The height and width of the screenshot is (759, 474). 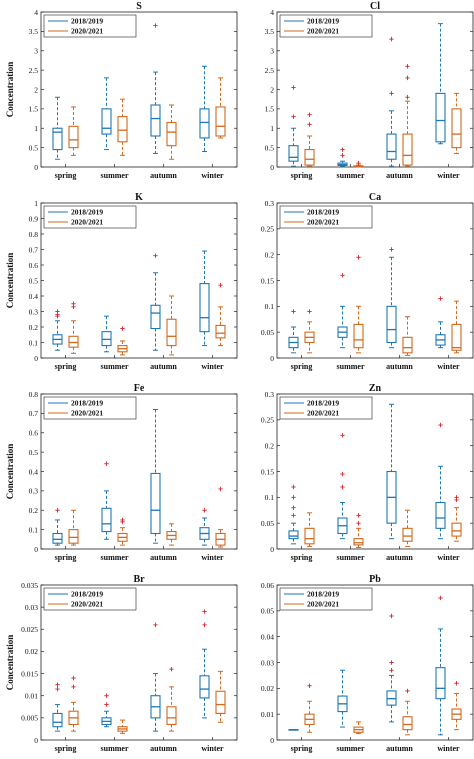 What do you see at coordinates (272, 128) in the screenshot?
I see `y-tick-label: 1` at bounding box center [272, 128].